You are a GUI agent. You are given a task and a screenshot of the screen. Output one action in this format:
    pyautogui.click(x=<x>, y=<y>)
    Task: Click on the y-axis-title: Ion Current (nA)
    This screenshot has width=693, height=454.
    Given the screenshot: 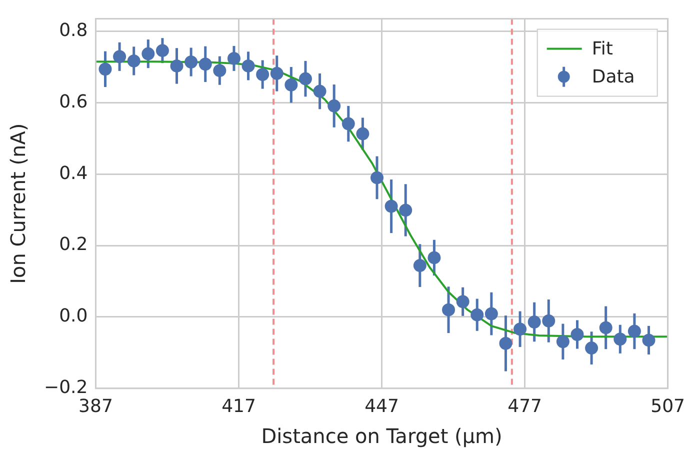 What is the action you would take?
    pyautogui.click(x=18, y=203)
    